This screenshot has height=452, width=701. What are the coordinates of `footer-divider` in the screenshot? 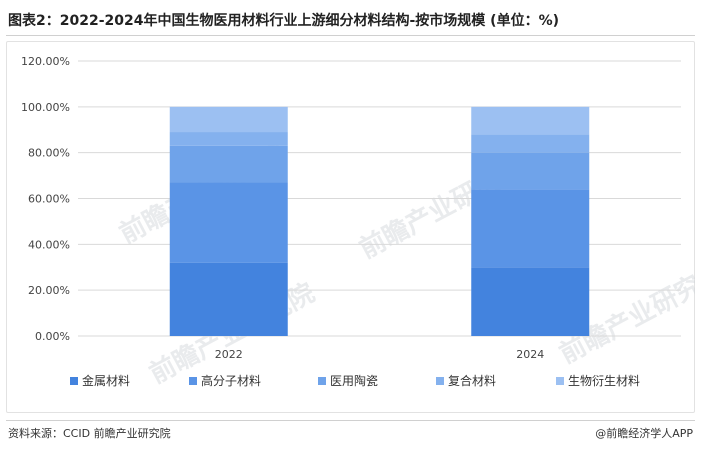 It's located at (350, 420).